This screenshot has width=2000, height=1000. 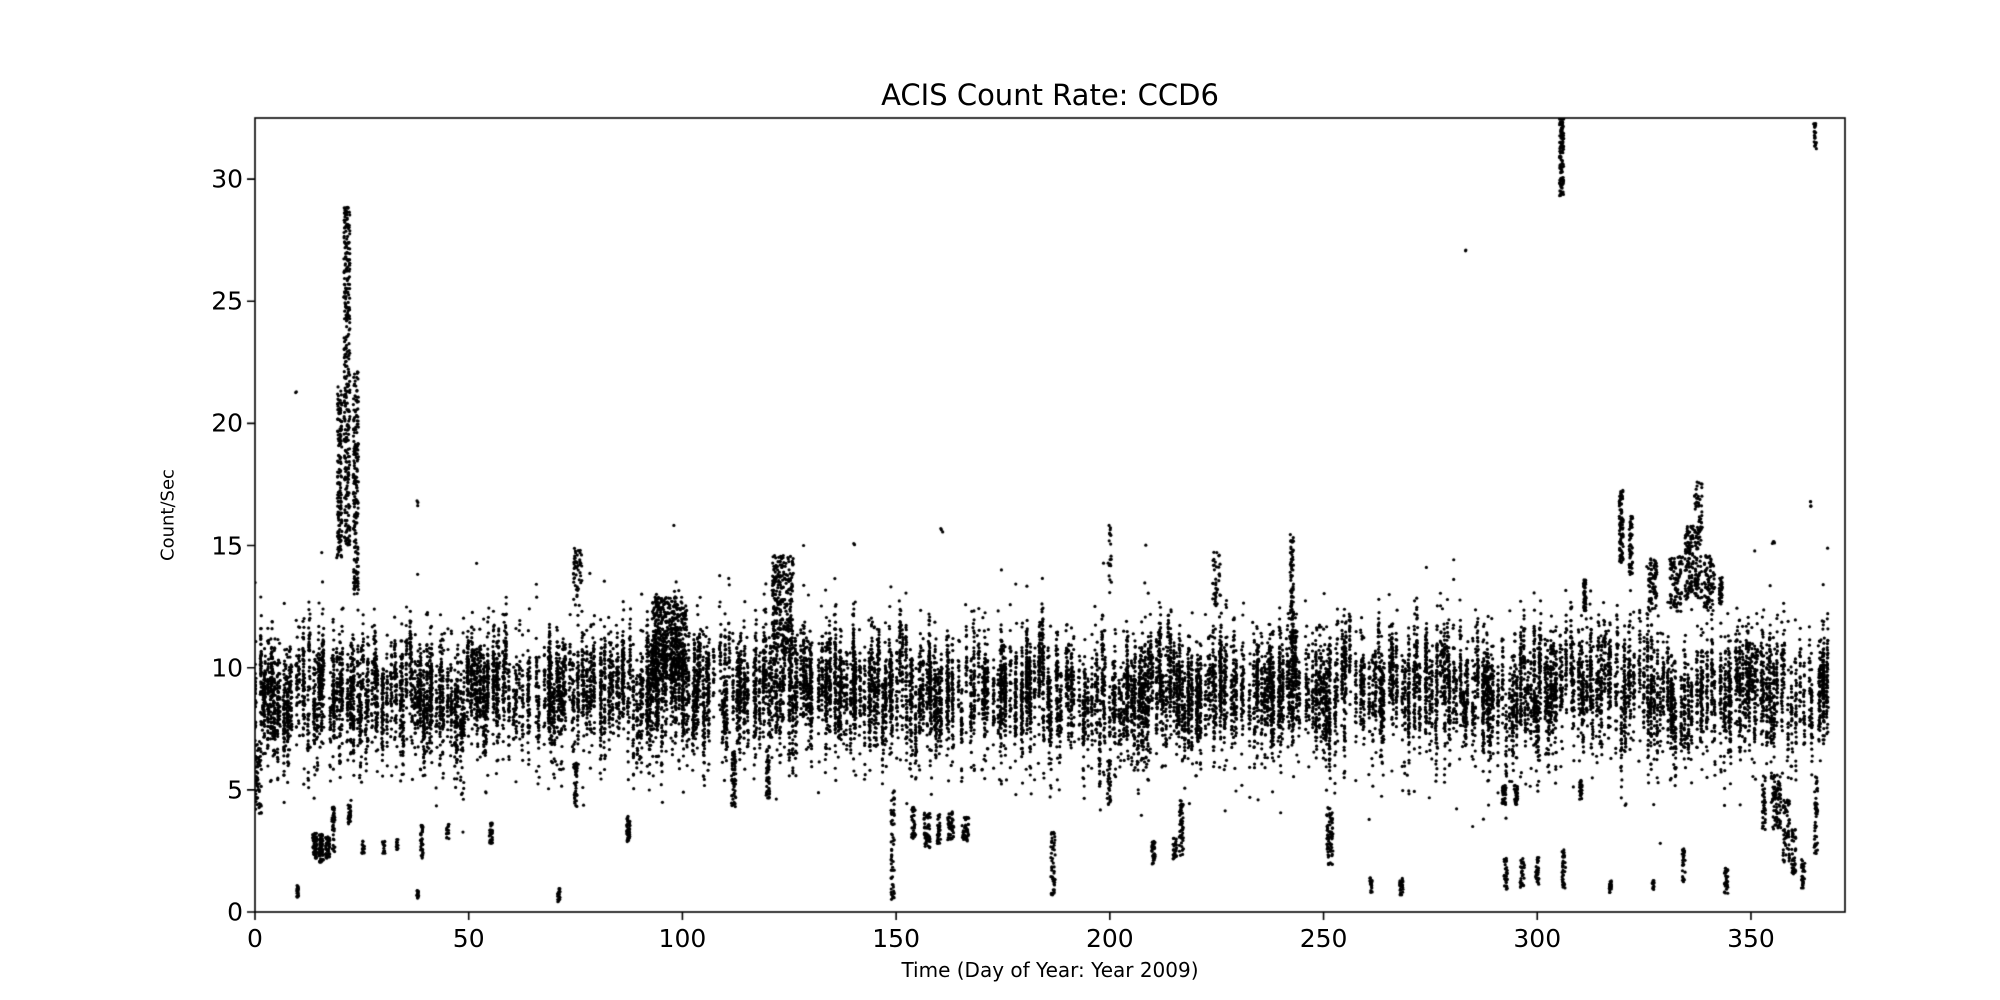 I want to click on x-tick-label: 0, so click(x=255, y=938).